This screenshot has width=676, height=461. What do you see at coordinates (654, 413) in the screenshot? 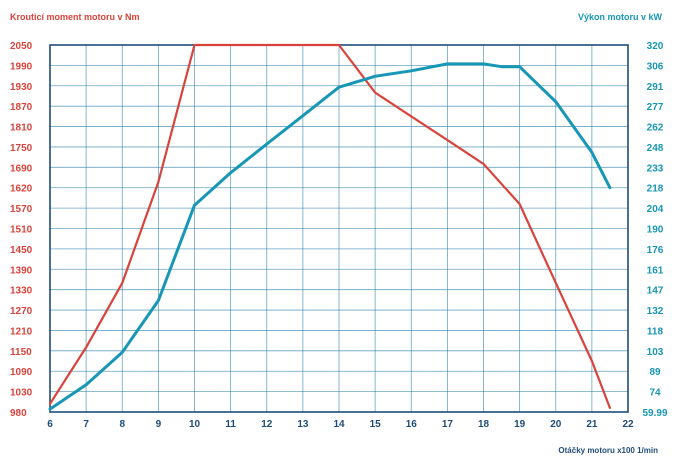
I see `right-y-tick-label: 59.99` at bounding box center [654, 413].